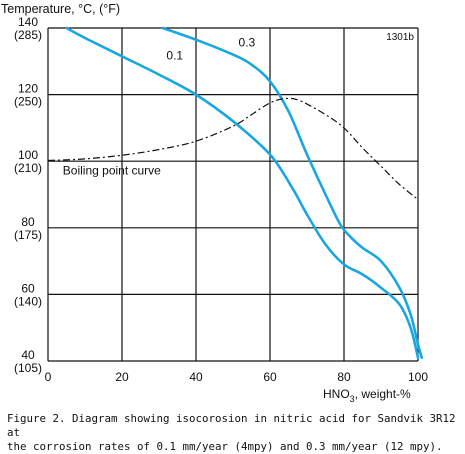 This screenshot has height=454, width=465. What do you see at coordinates (418, 377) in the screenshot?
I see `x-tick-label: 100` at bounding box center [418, 377].